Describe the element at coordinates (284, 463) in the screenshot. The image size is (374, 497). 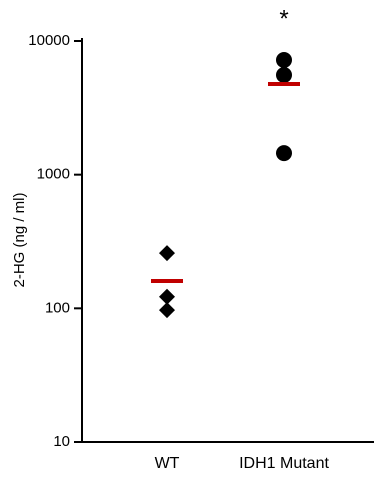
I see `x-tick-label: IDH1 Mutant` at that location.